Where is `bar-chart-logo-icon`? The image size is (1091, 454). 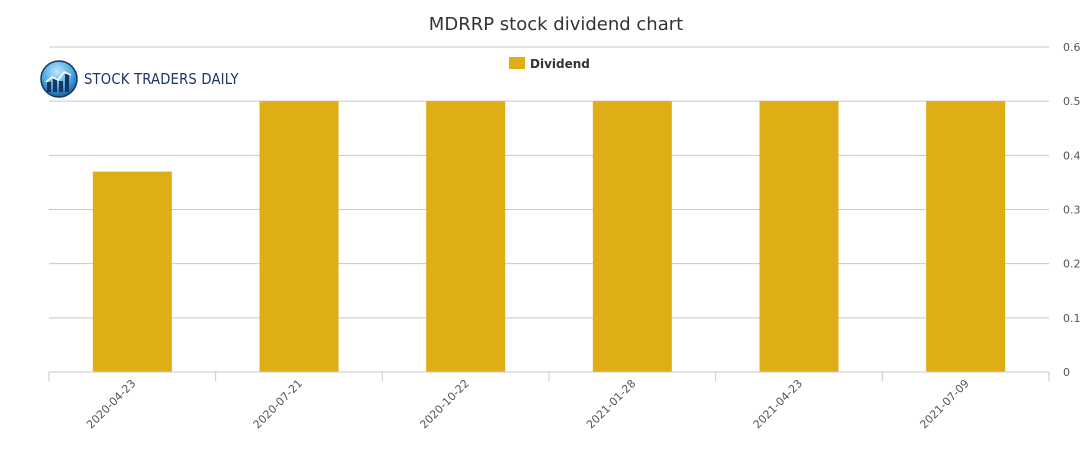
bar-chart-logo-icon is located at coordinates (59, 79).